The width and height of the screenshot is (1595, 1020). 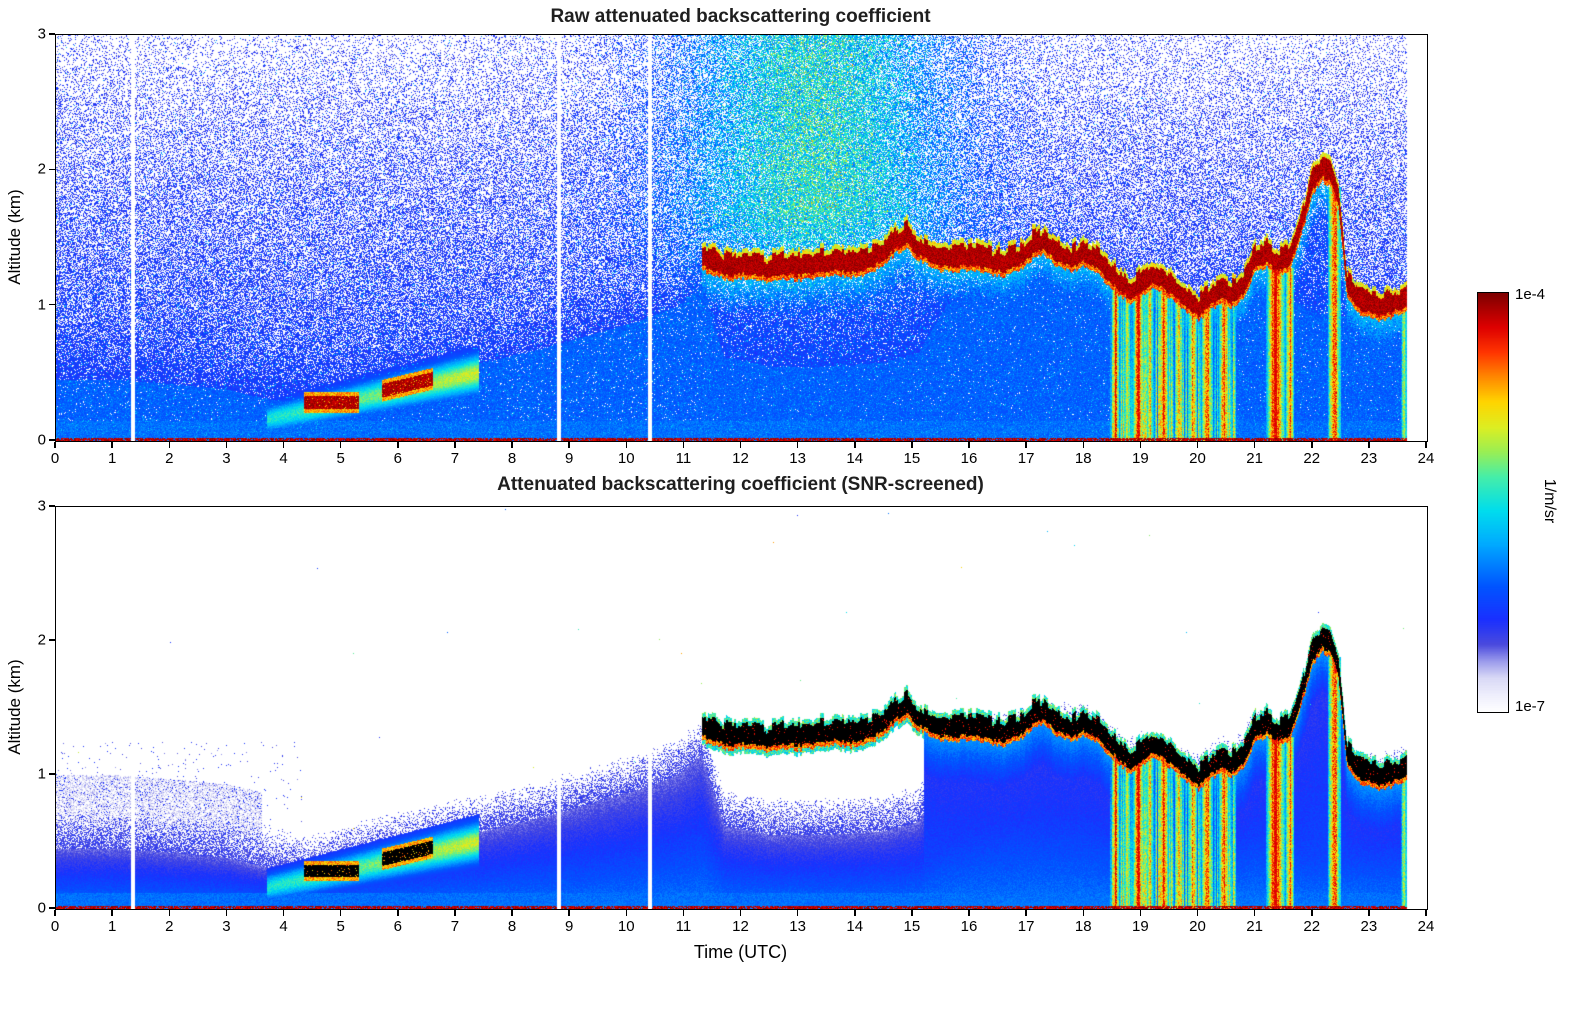 I want to click on colorbar-gradient, so click(x=1493, y=502).